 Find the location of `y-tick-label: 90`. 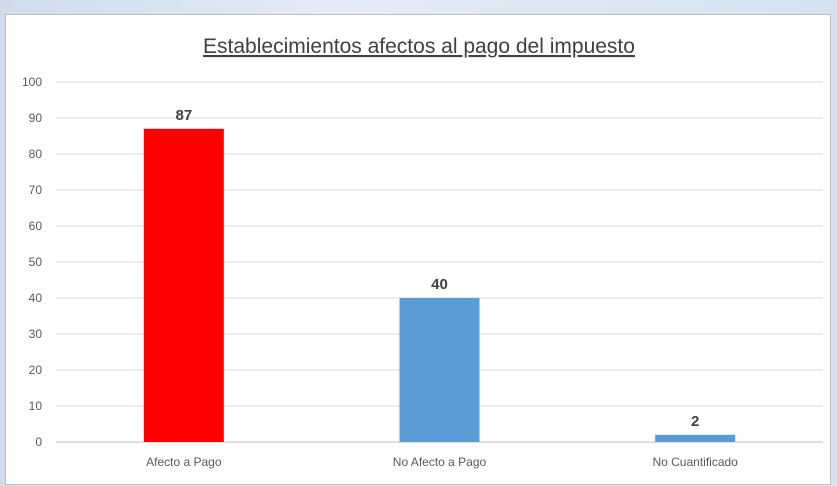

y-tick-label: 90 is located at coordinates (36, 118).